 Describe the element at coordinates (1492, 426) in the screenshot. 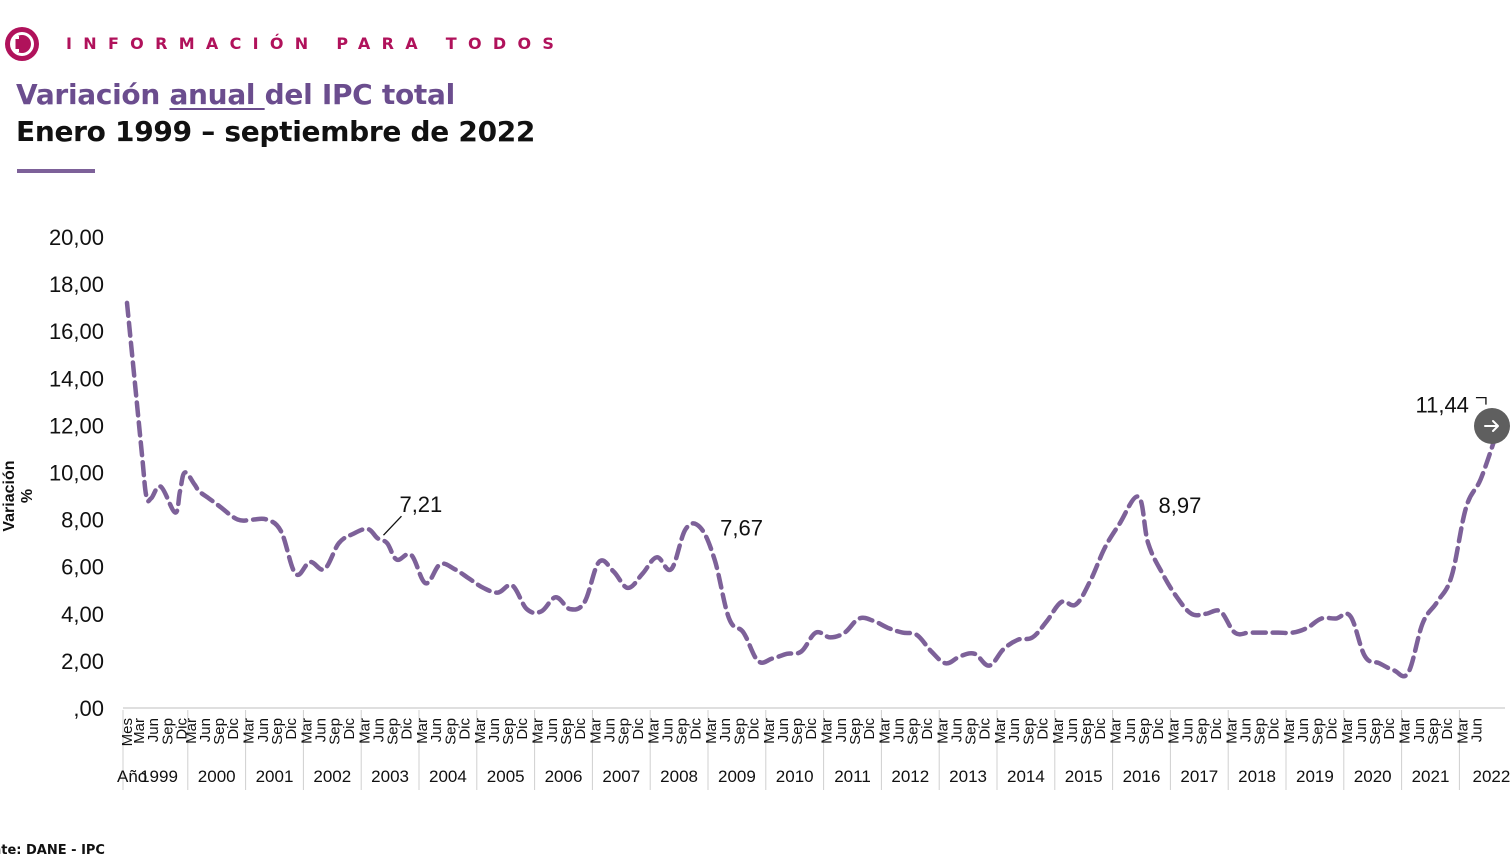

I see `next-button` at that location.